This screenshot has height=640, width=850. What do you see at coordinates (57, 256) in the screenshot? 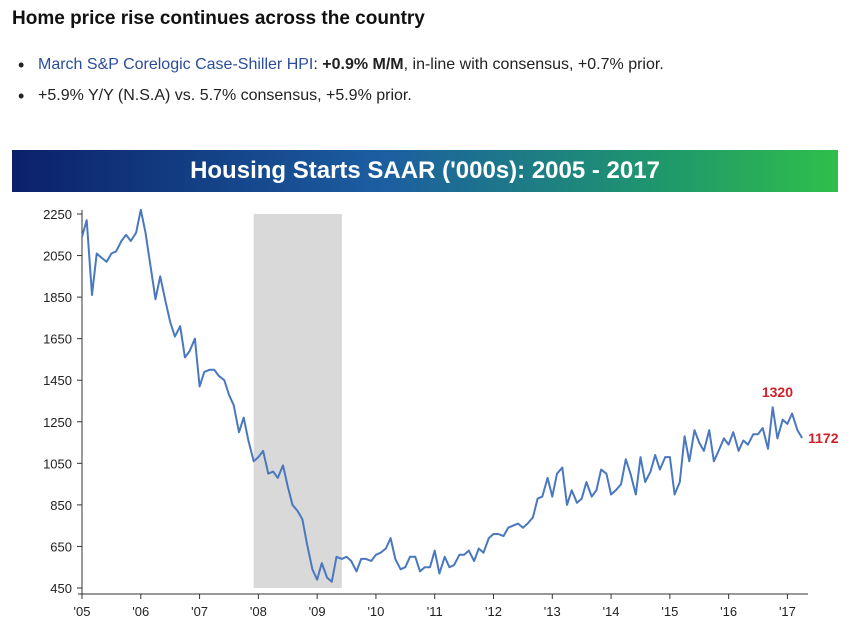
I see `y-tick-label: 2050` at bounding box center [57, 256].